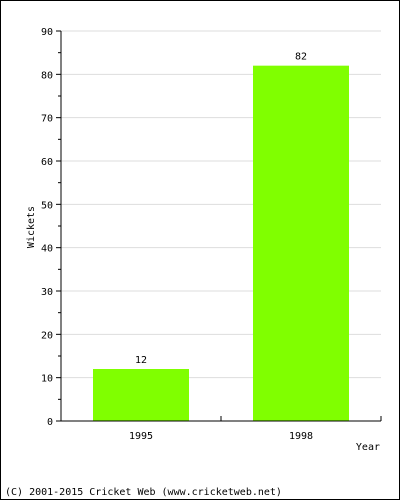  What do you see at coordinates (47, 162) in the screenshot?
I see `y-tick-label: 60` at bounding box center [47, 162].